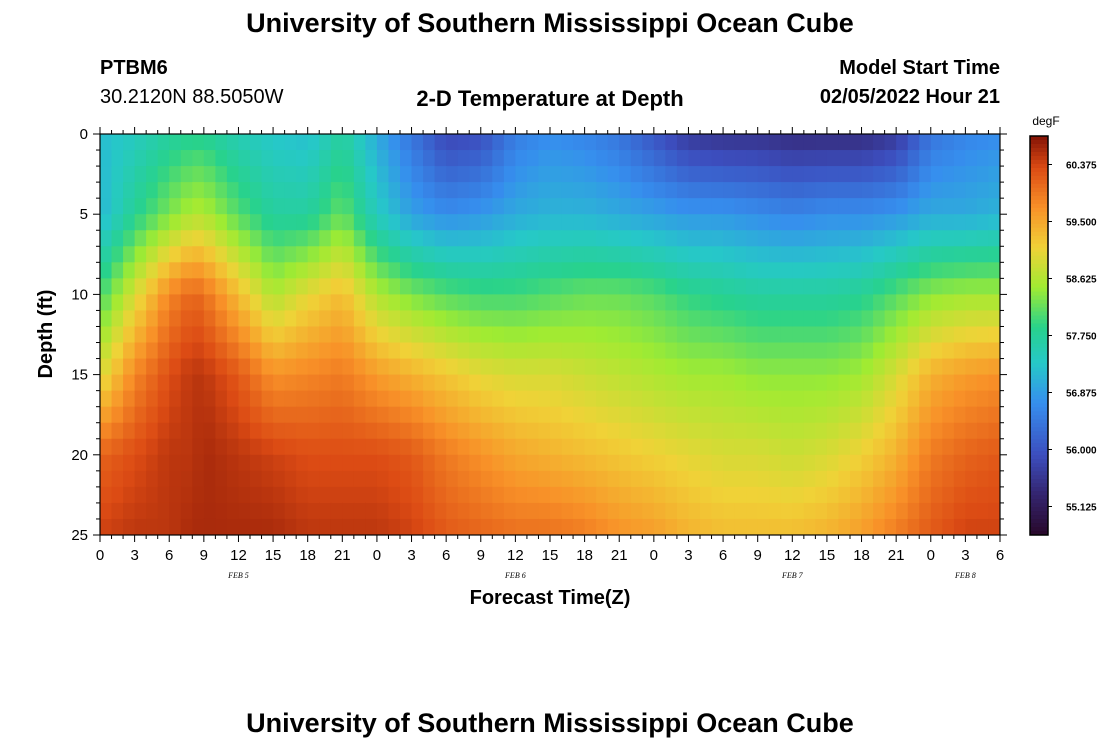 The image size is (1100, 750). Describe the element at coordinates (79, 455) in the screenshot. I see `y-tick-label: 20` at that location.